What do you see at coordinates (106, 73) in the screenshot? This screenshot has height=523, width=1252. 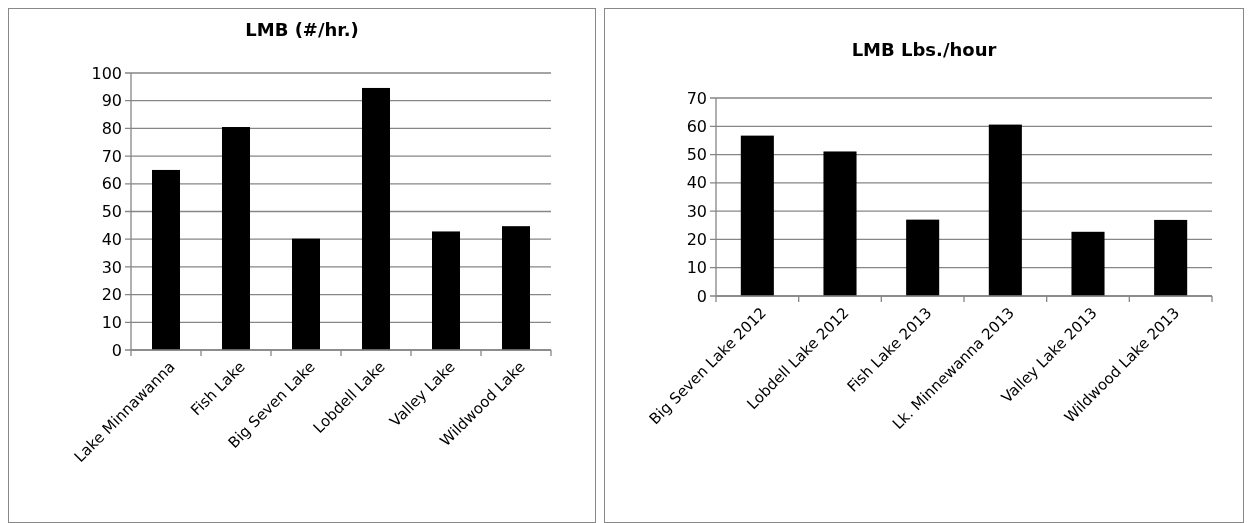 I see `y-tick-label: 100` at bounding box center [106, 73].